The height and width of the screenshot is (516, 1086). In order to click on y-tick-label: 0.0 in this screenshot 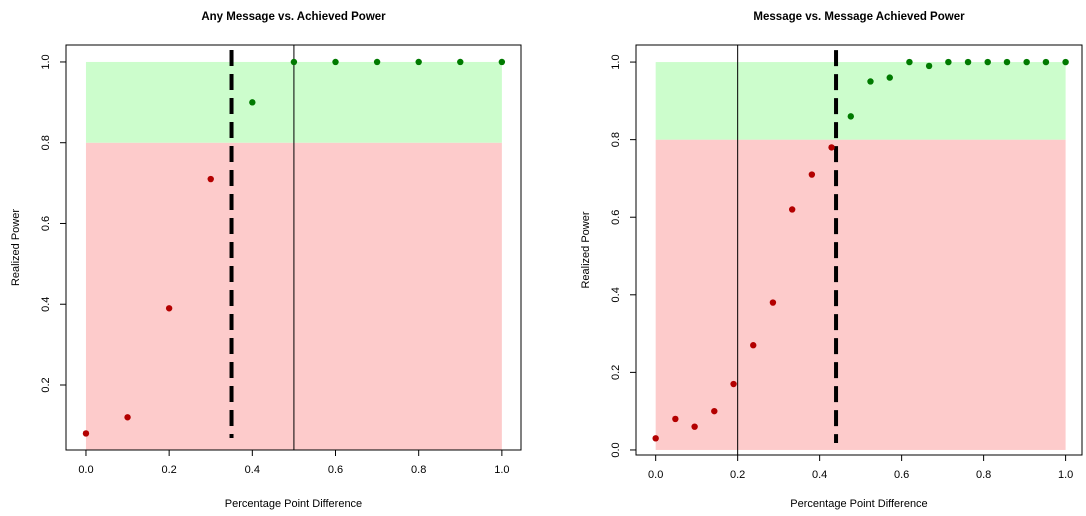, I will do `click(616, 449)`.